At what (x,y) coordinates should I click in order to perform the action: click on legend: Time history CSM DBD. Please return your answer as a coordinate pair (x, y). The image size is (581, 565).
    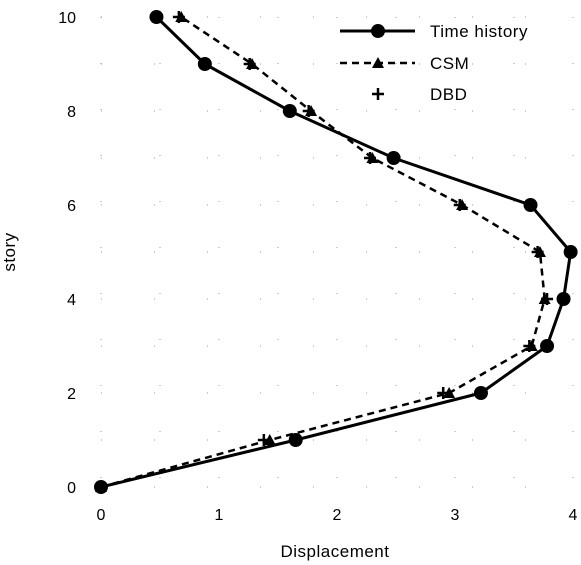
    Looking at the image, I should click on (434, 63).